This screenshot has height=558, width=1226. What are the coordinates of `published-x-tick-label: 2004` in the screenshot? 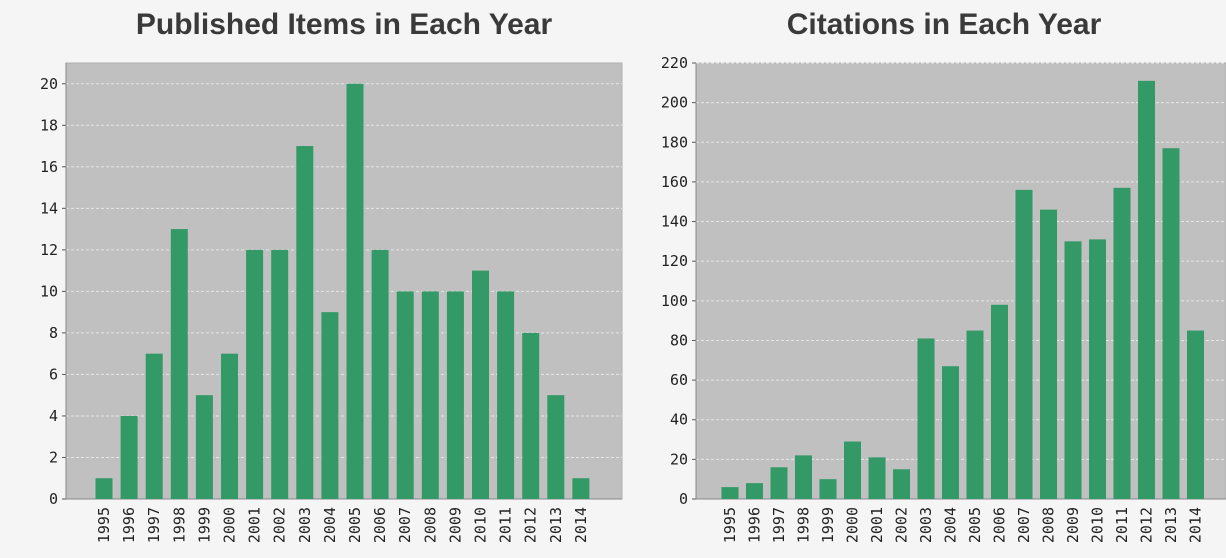 It's located at (330, 525).